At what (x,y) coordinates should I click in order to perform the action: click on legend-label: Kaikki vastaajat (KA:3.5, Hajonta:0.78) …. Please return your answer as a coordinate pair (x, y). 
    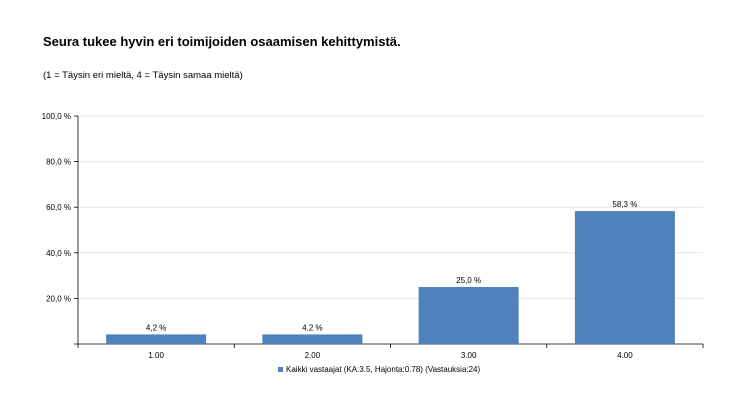
    Looking at the image, I should click on (383, 369).